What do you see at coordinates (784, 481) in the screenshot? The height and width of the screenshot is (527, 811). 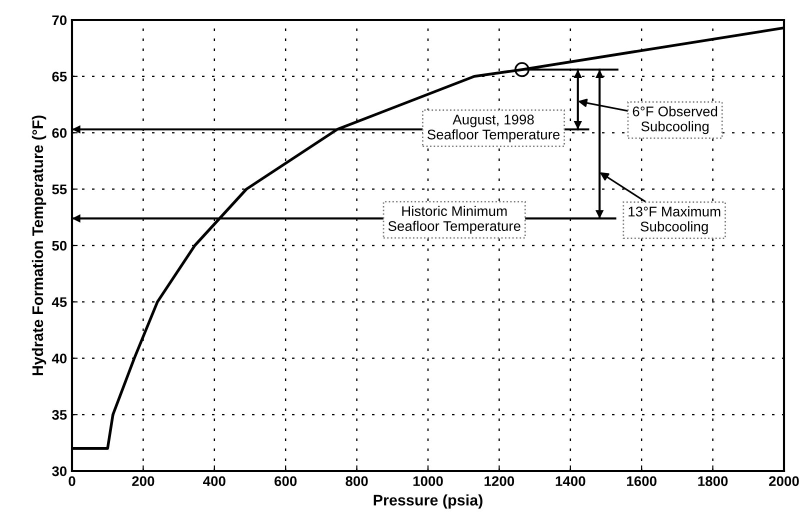 I see `x-tick-label: 2000` at bounding box center [784, 481].